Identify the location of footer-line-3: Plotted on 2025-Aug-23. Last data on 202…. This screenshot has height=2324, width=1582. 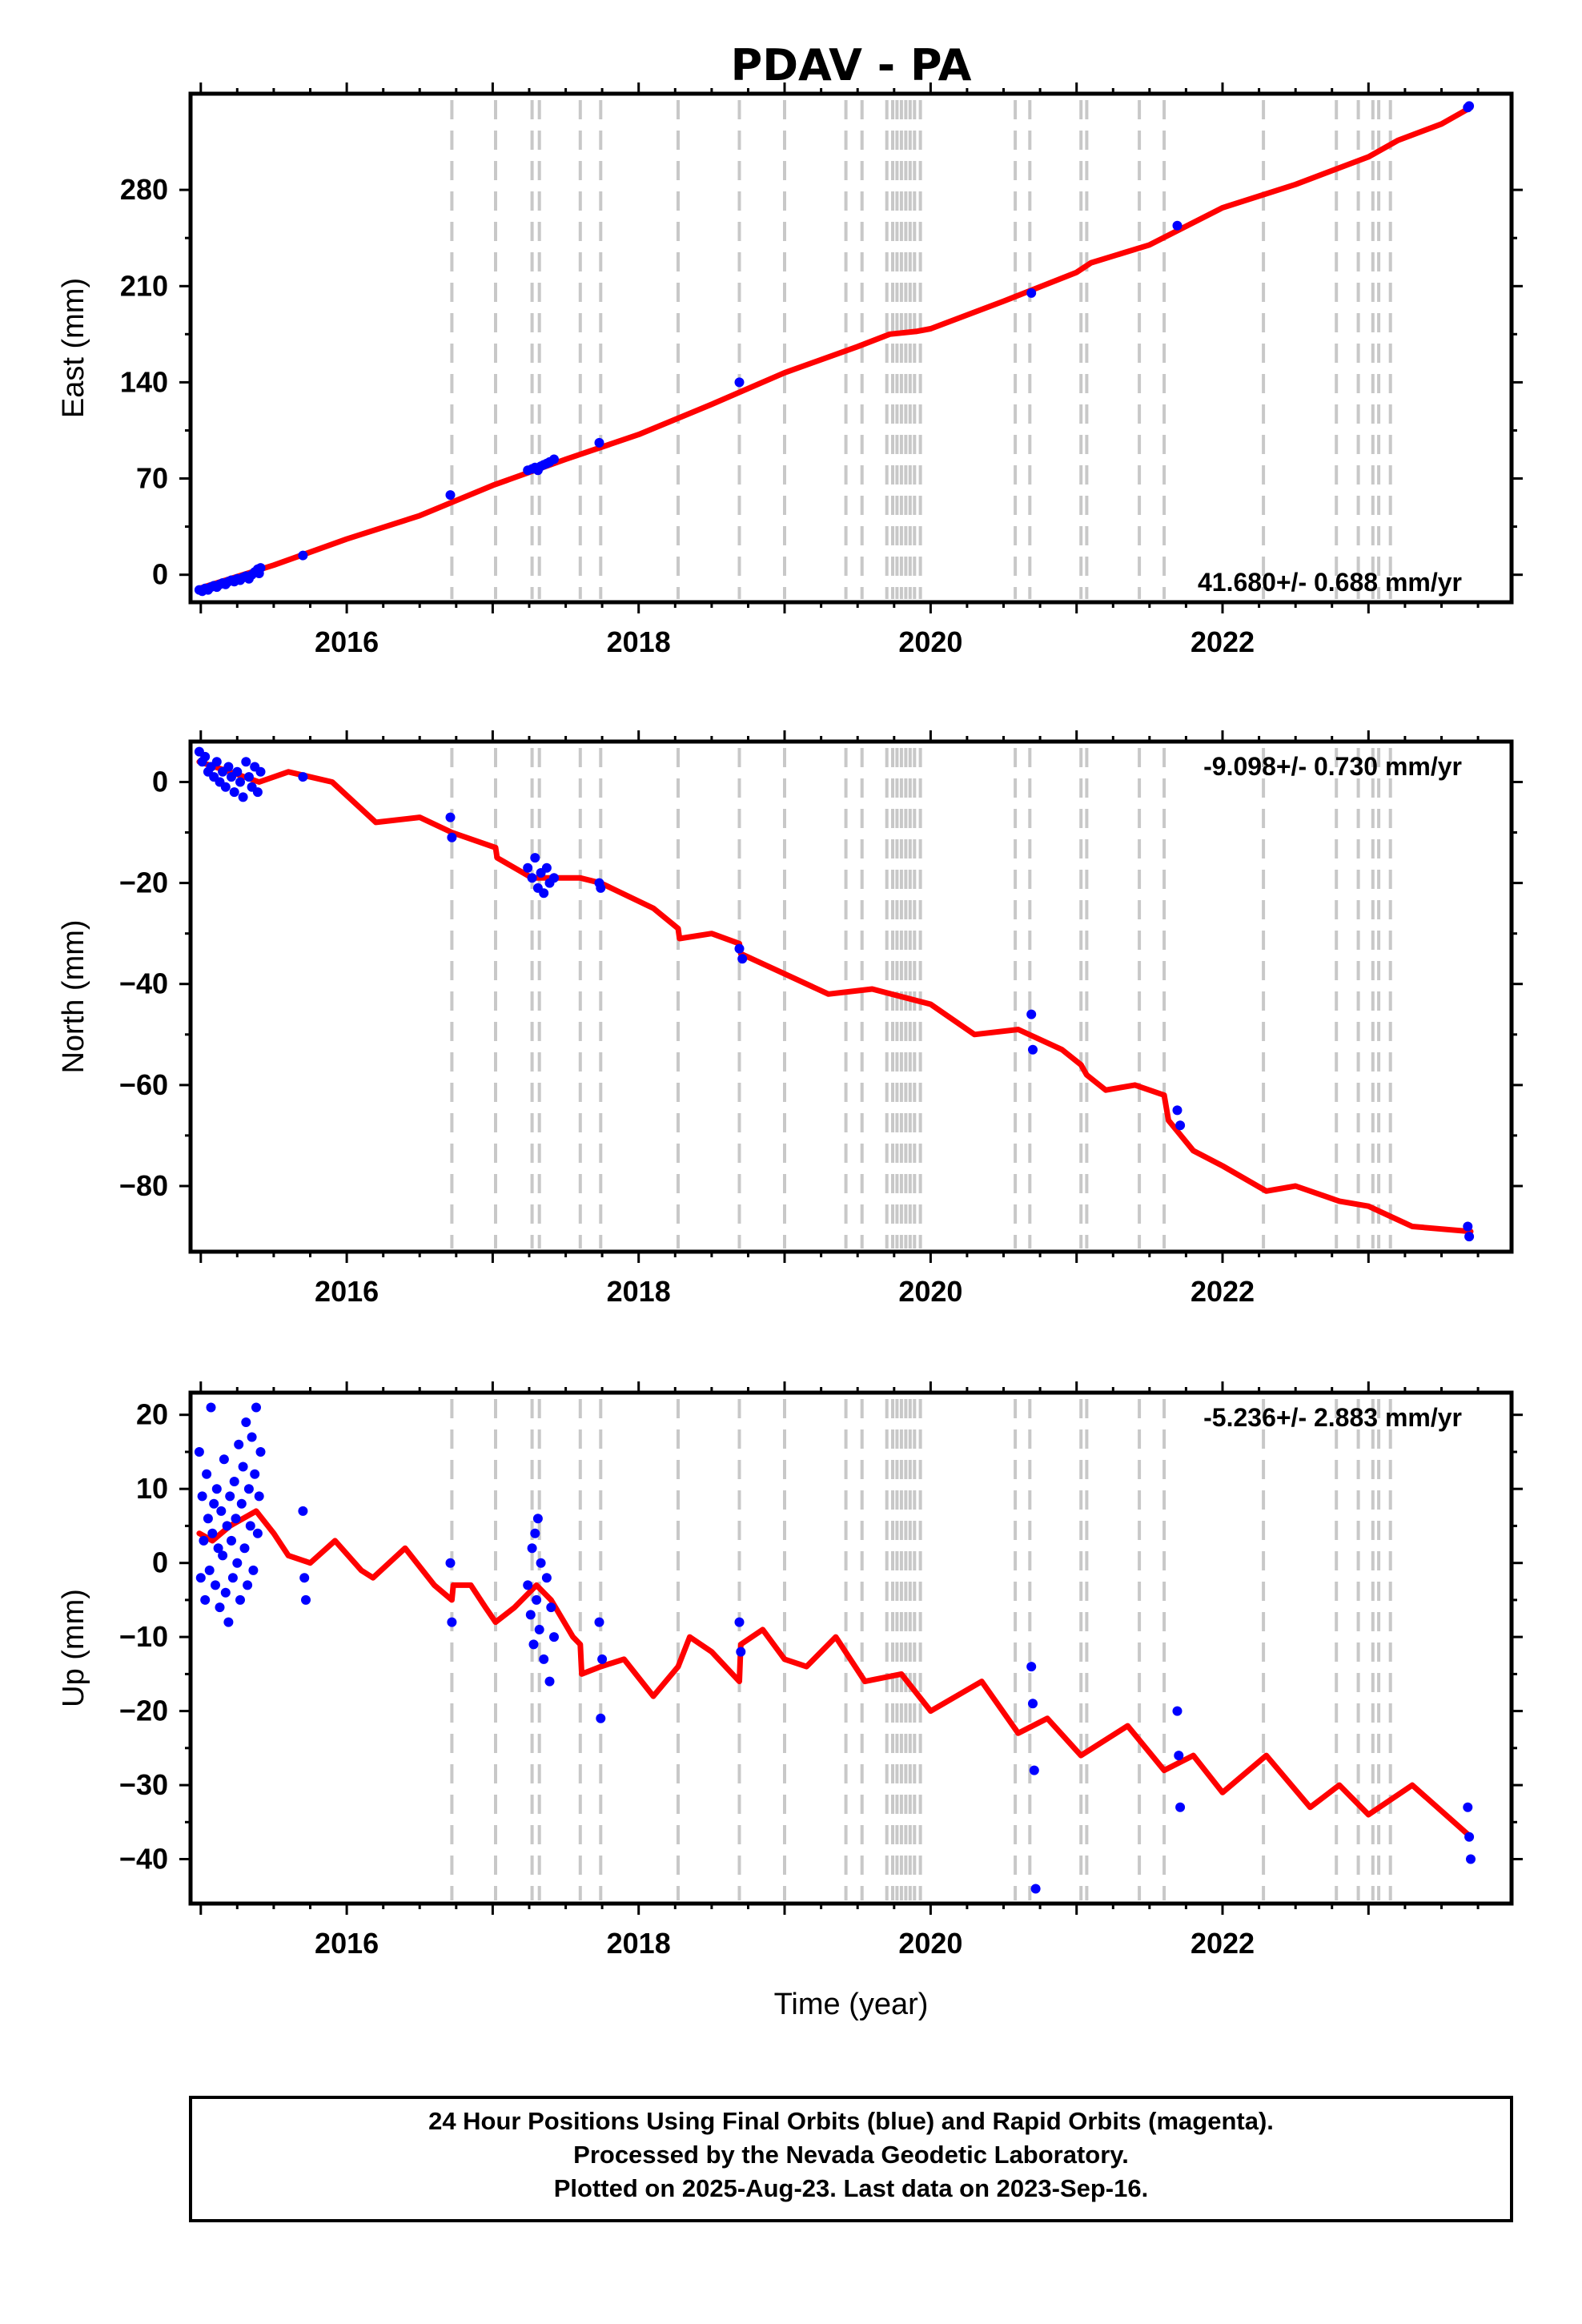
(851, 2188).